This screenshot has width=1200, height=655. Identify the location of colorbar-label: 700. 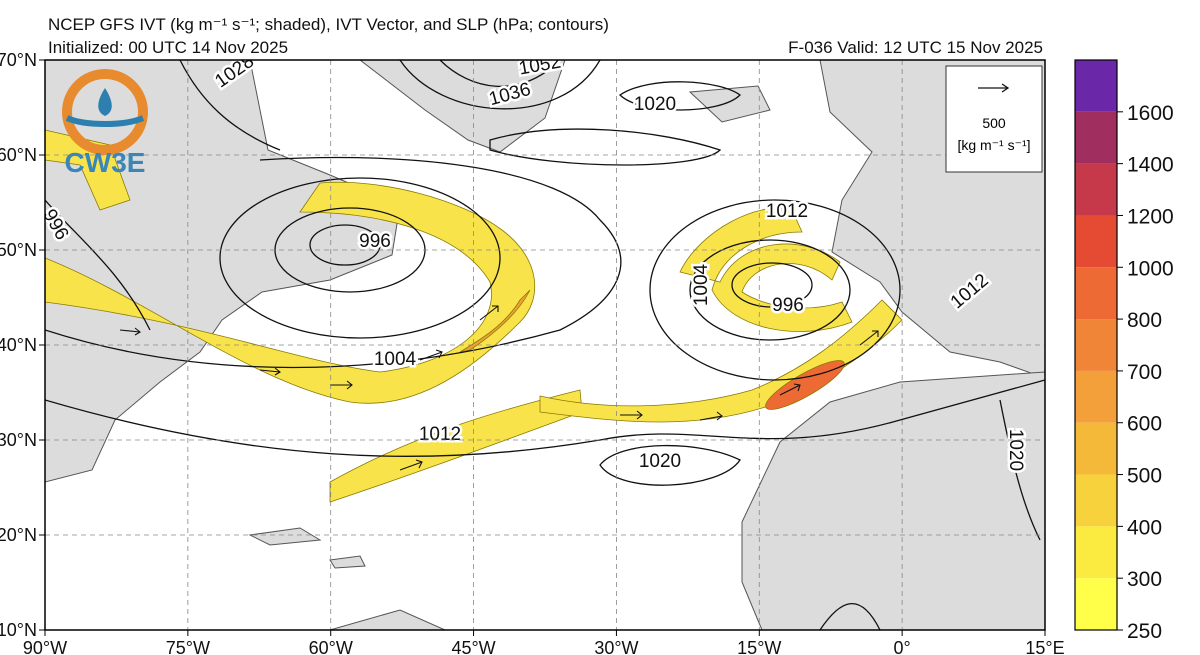
(1144, 372).